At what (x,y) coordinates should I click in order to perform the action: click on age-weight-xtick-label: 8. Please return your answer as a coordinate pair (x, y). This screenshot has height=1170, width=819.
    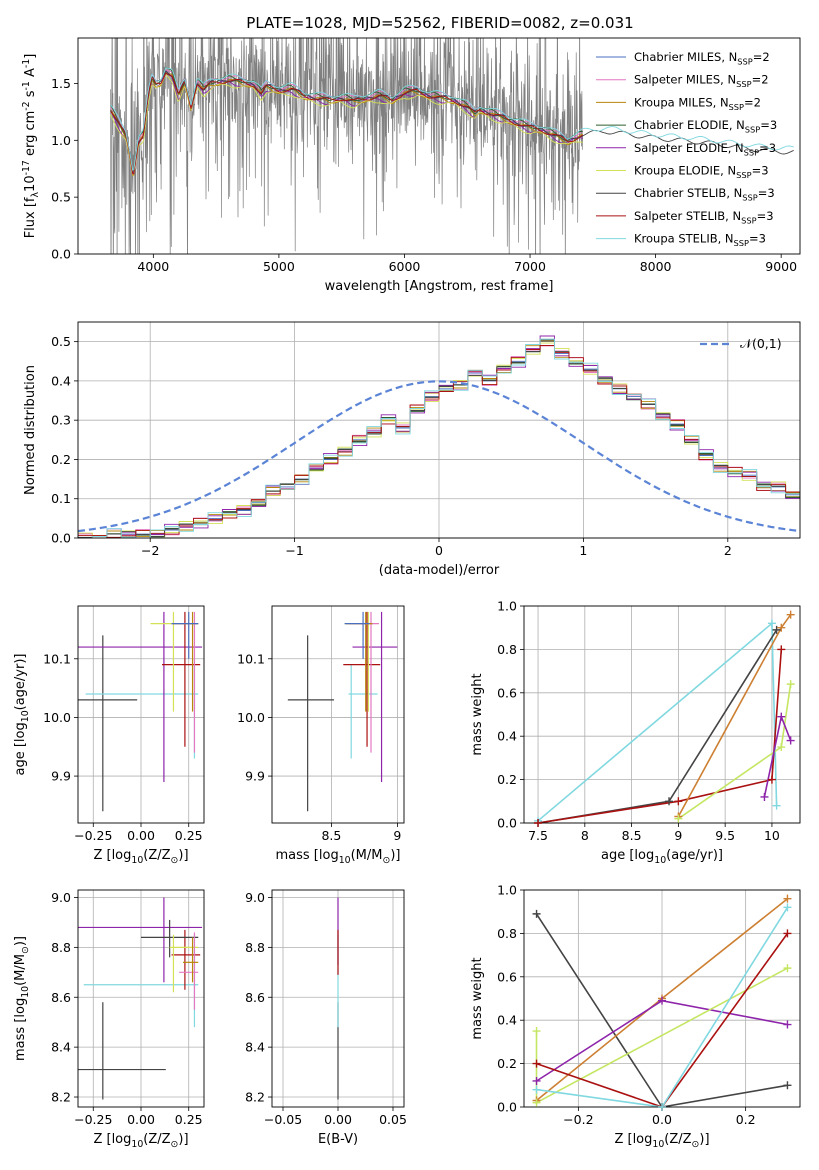
    Looking at the image, I should click on (585, 835).